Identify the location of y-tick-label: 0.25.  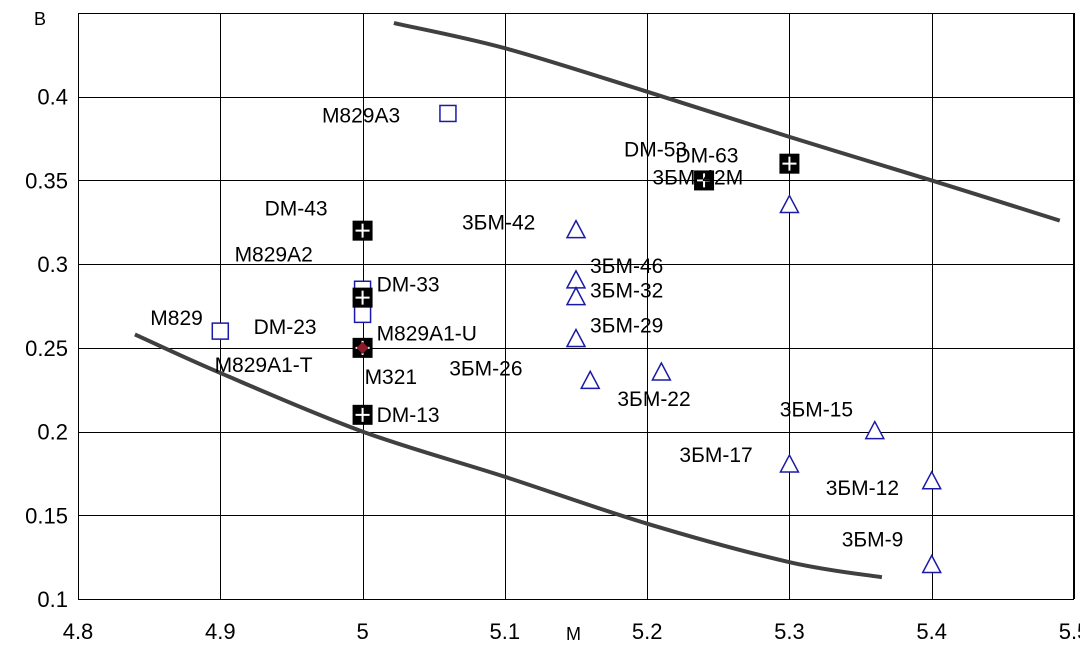
(46, 348).